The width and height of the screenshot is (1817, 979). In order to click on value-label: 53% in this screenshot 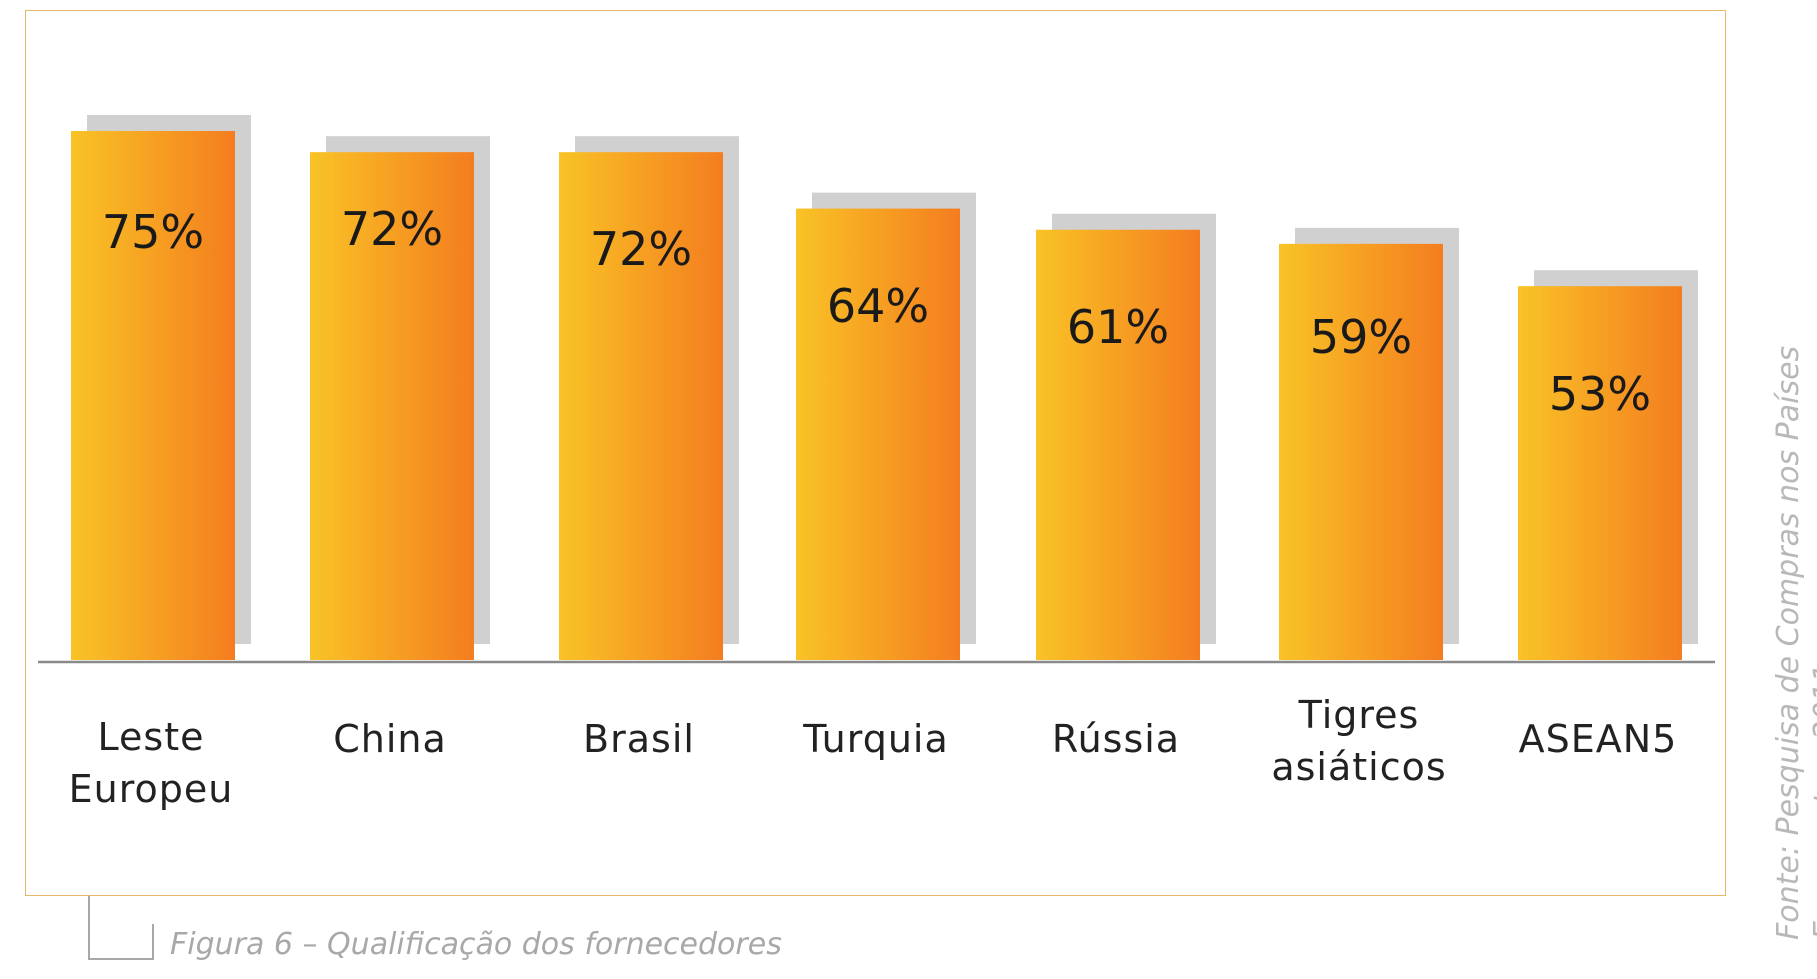, I will do `click(1600, 394)`.